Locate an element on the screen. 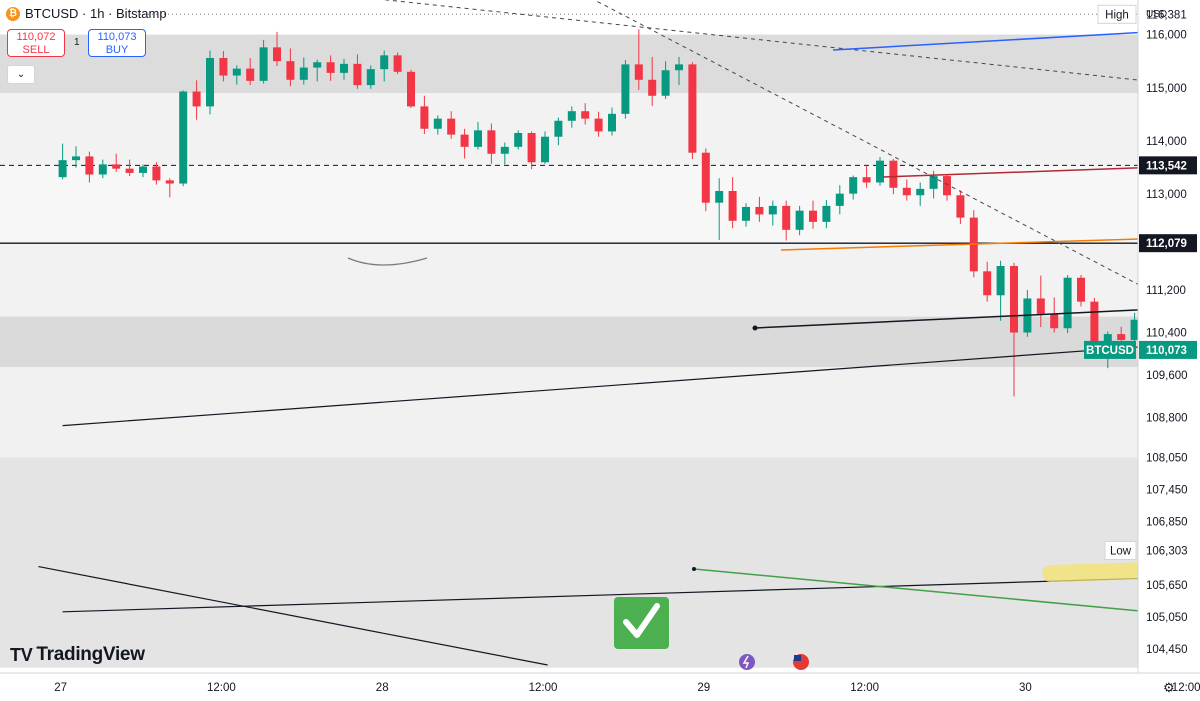 The image size is (1200, 701). collapse-chevron-icon: ⌄ is located at coordinates (21, 74).